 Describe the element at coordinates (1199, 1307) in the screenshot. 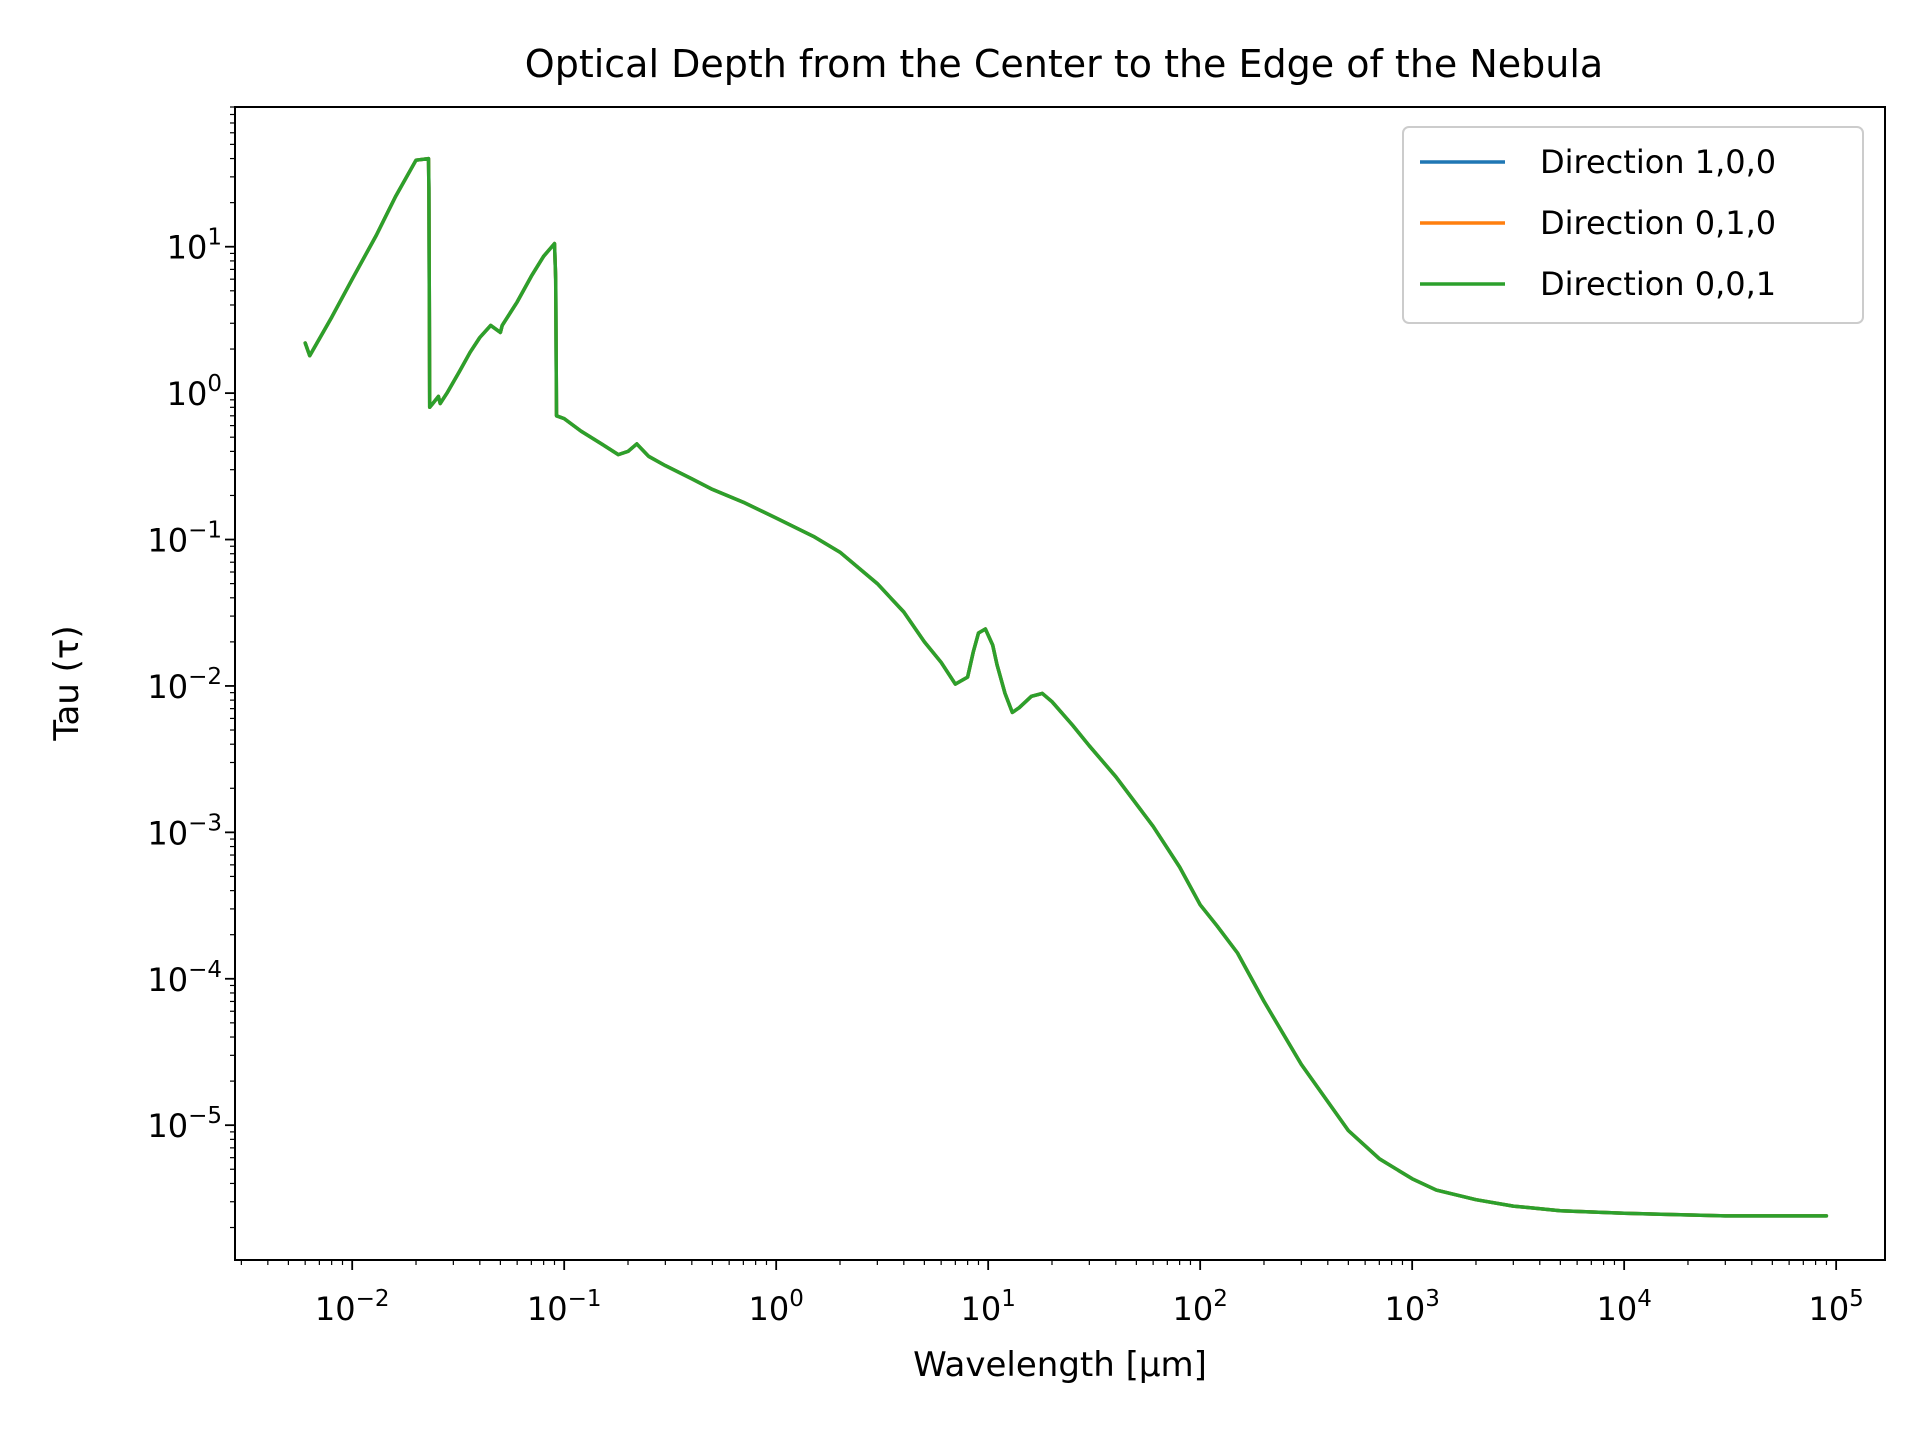

I see `x-tick-label: 10²` at that location.